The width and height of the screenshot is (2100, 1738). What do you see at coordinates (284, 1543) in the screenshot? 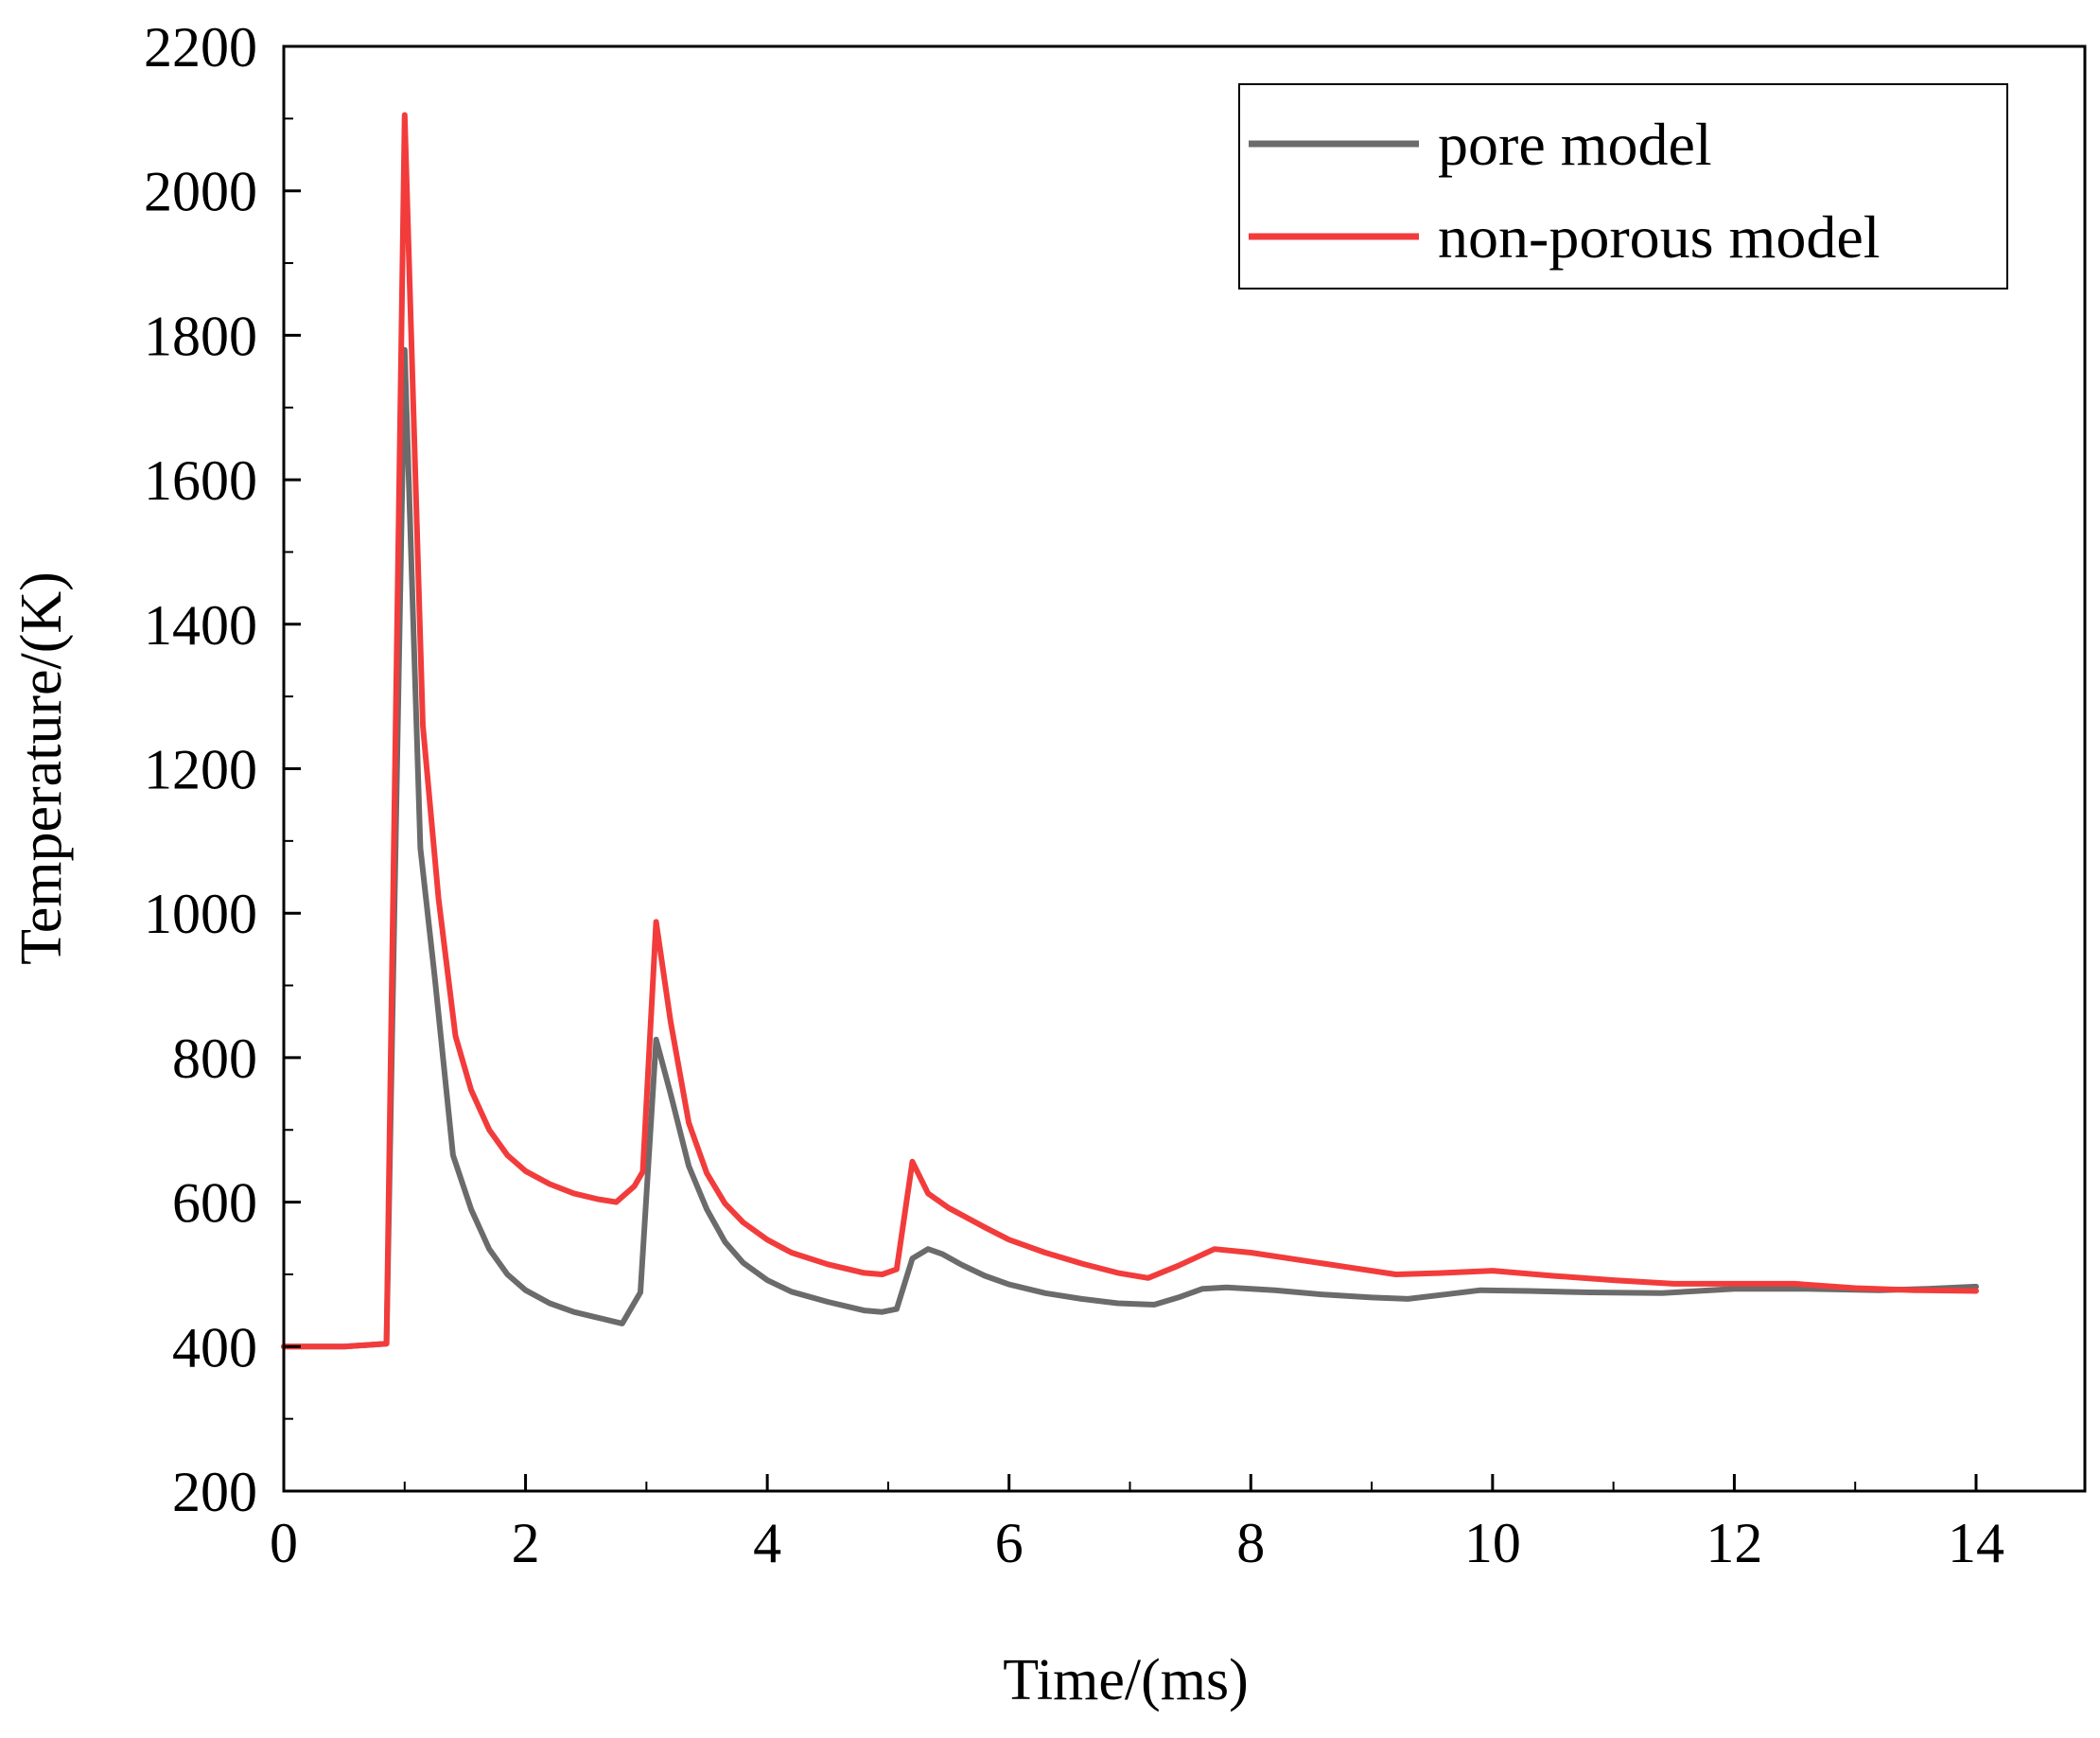
I see `x-tick-label: 0` at bounding box center [284, 1543].